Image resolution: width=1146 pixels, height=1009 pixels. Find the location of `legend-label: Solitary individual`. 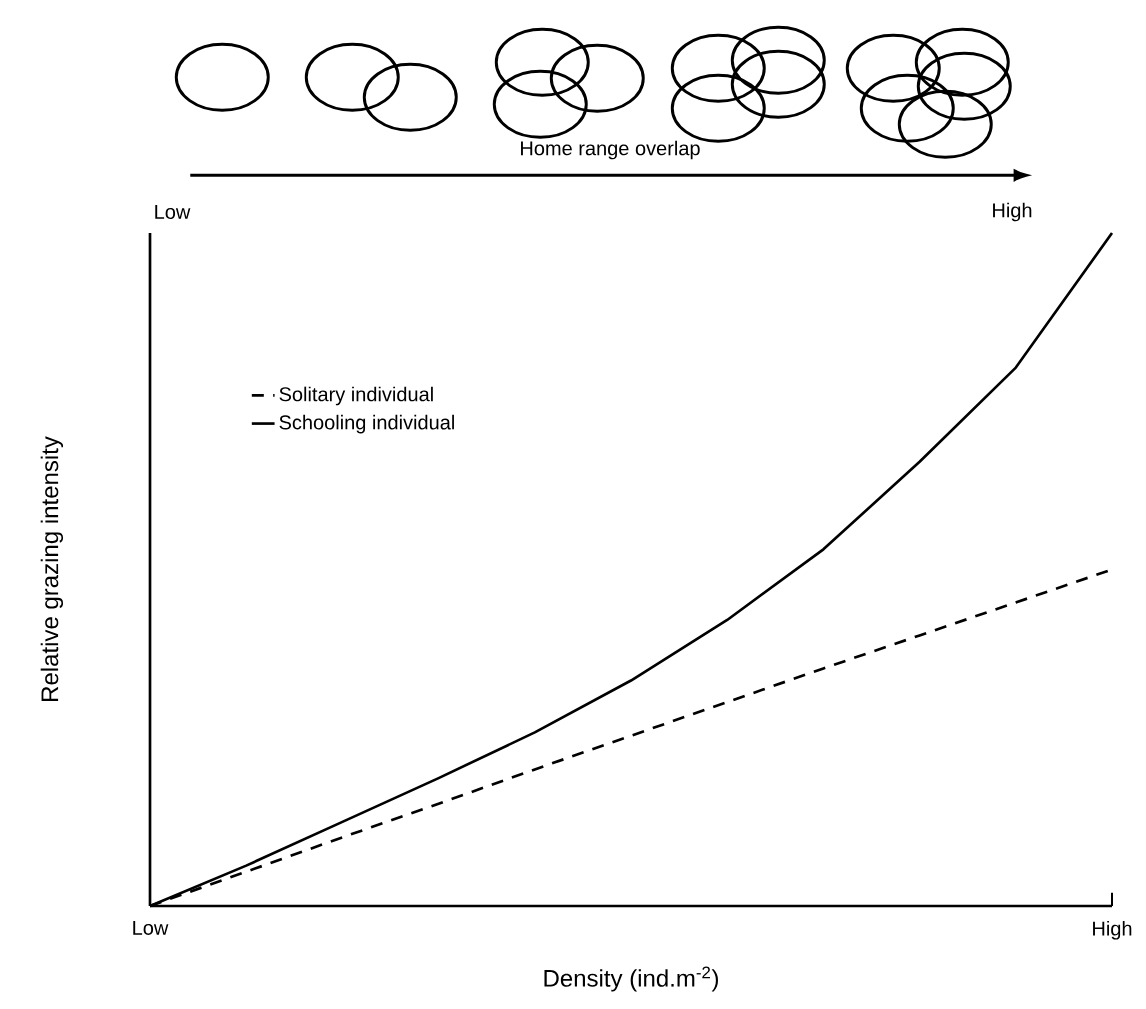

legend-label: Solitary individual is located at coordinates (356, 396).